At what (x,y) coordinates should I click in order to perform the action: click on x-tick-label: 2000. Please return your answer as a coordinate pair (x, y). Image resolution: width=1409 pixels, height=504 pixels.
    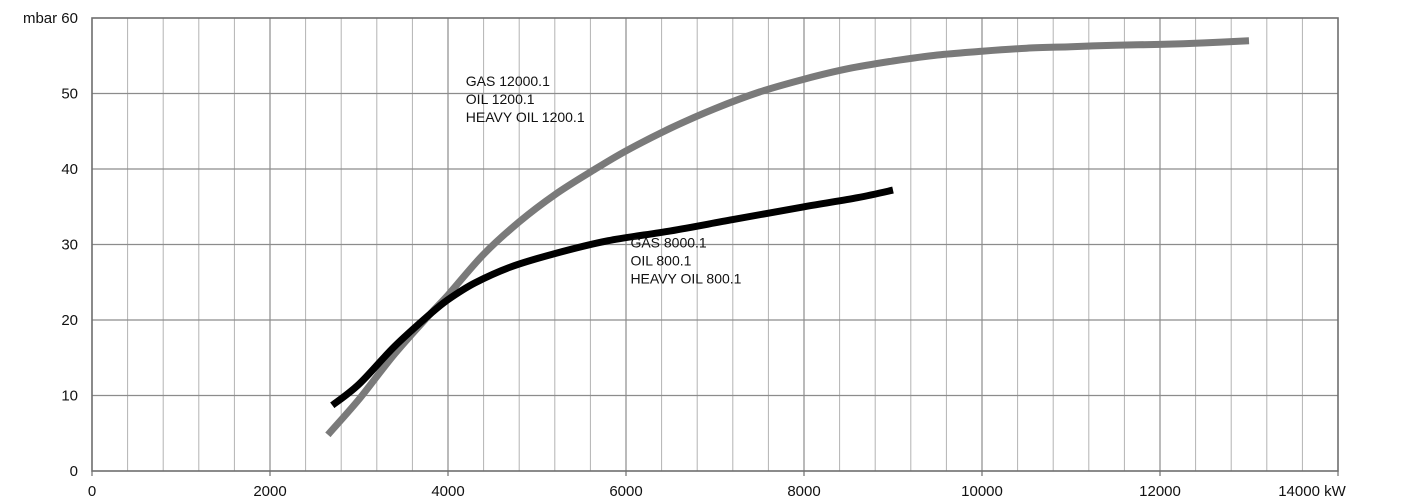
    Looking at the image, I should click on (269, 491).